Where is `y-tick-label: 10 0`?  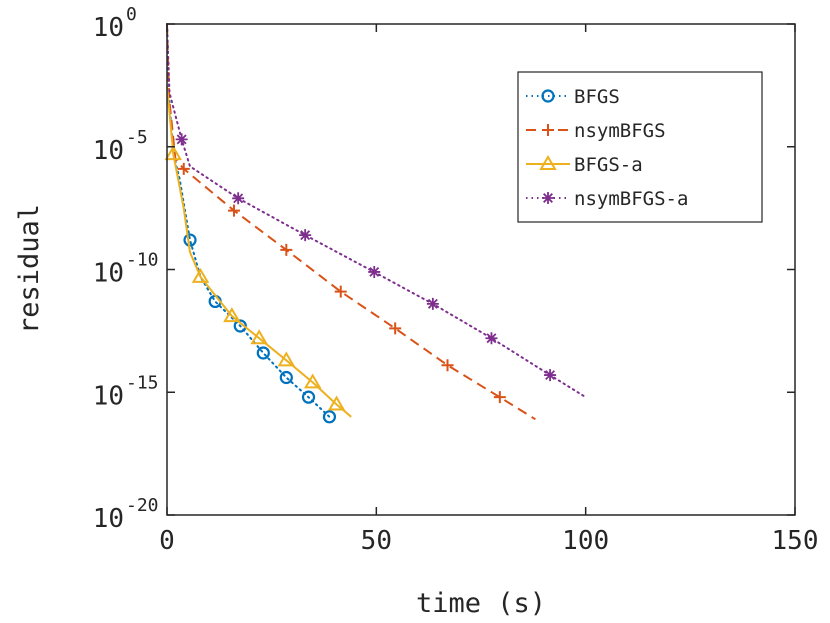 y-tick-label: 10 0 is located at coordinates (115, 23).